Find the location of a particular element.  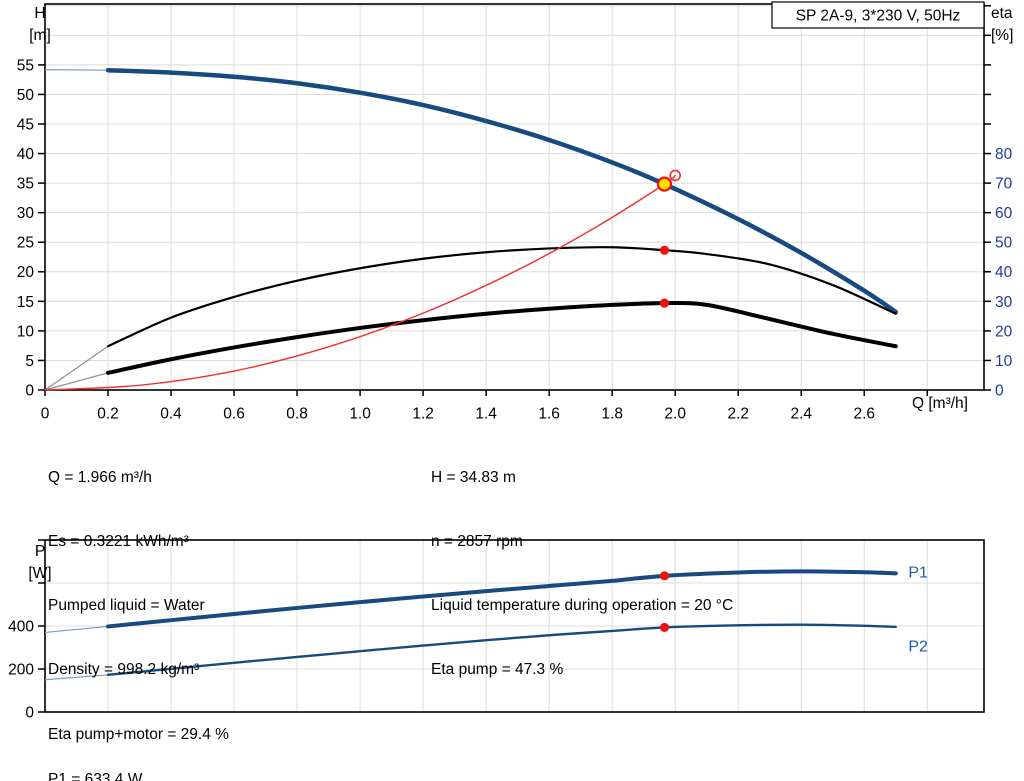

x-axis-title: Q [m³/h] is located at coordinates (940, 403).